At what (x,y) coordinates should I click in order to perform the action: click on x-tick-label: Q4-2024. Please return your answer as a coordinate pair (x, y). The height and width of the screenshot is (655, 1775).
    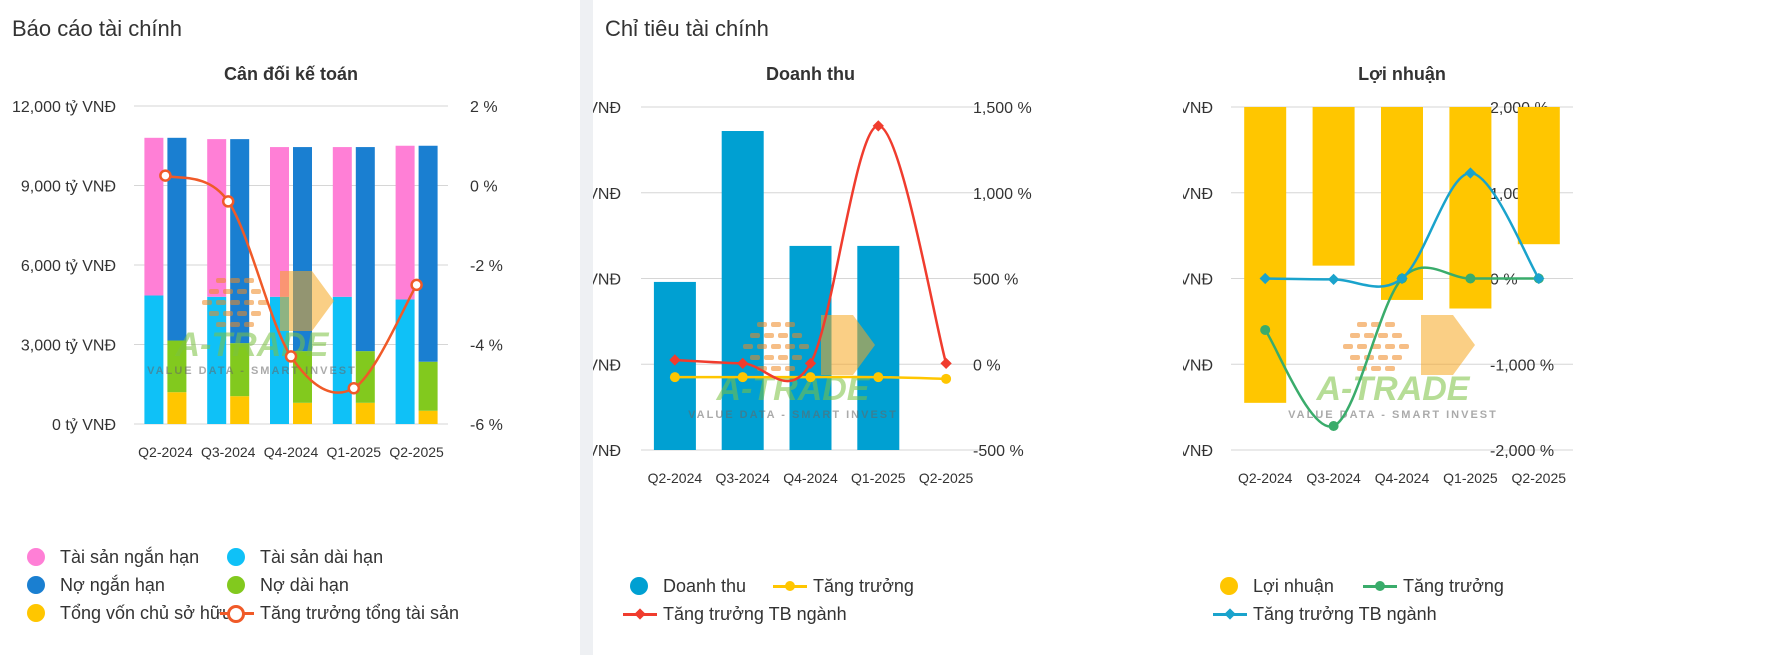
    Looking at the image, I should click on (1402, 478).